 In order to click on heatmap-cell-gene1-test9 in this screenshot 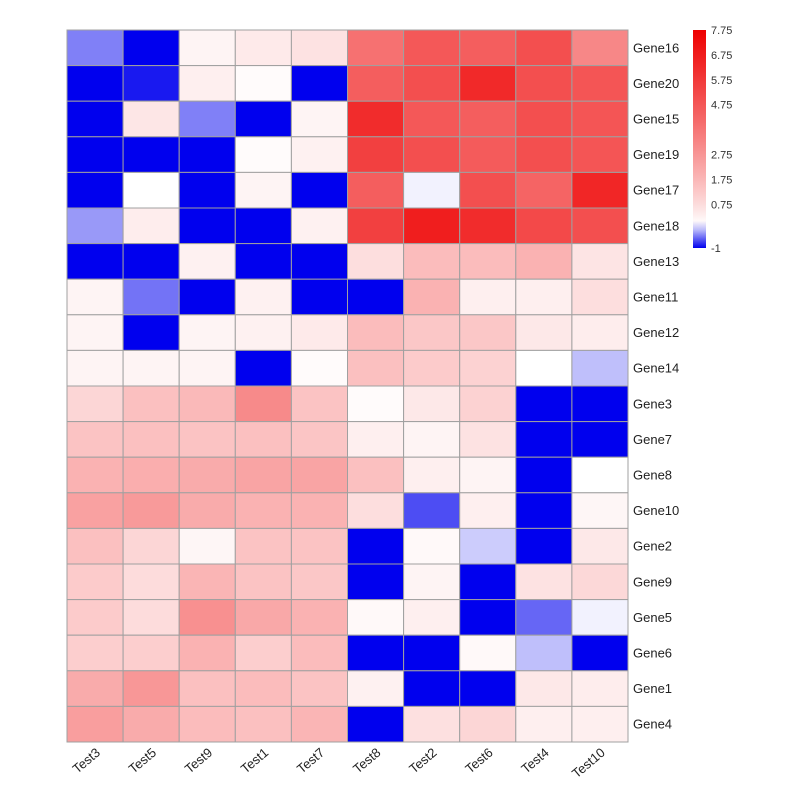, I will do `click(207, 688)`.